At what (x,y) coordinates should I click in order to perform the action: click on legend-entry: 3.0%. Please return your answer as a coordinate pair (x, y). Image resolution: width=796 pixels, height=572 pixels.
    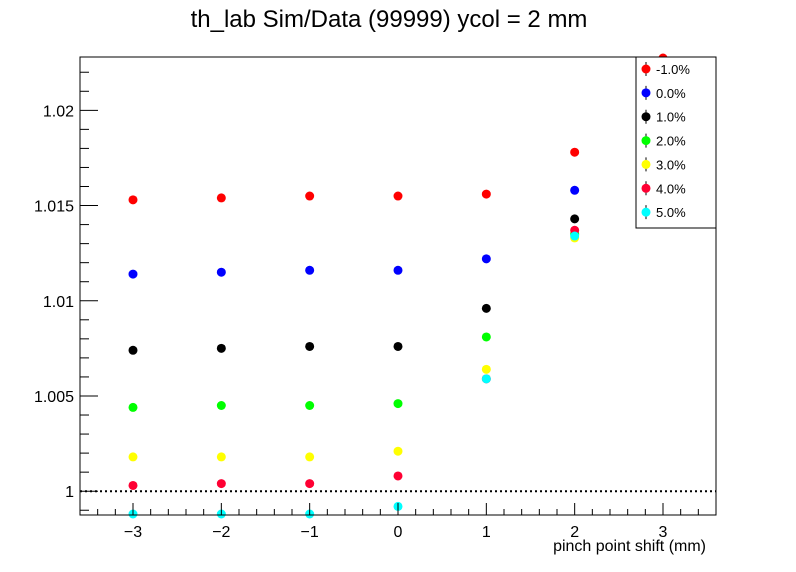
    Looking at the image, I should click on (671, 164).